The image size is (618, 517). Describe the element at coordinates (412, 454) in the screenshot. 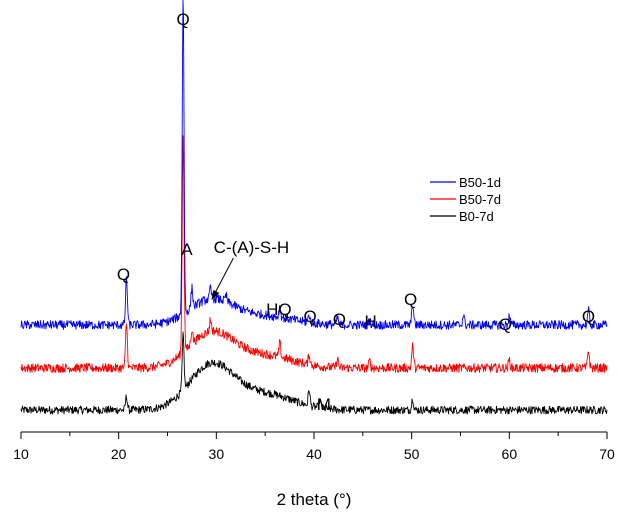

I see `x-tick-label: 50` at that location.